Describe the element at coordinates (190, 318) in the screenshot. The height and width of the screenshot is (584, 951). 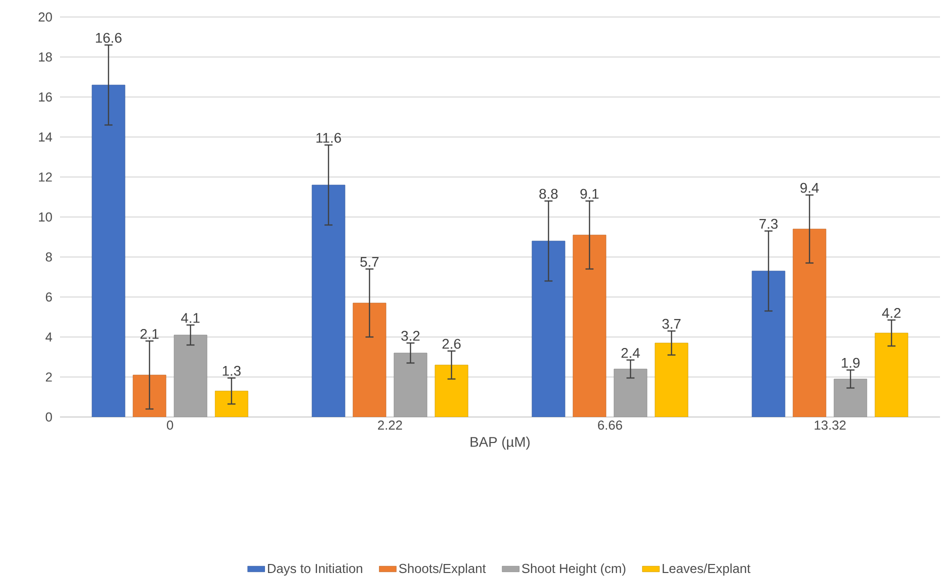
I see `data-label: 4.1` at that location.